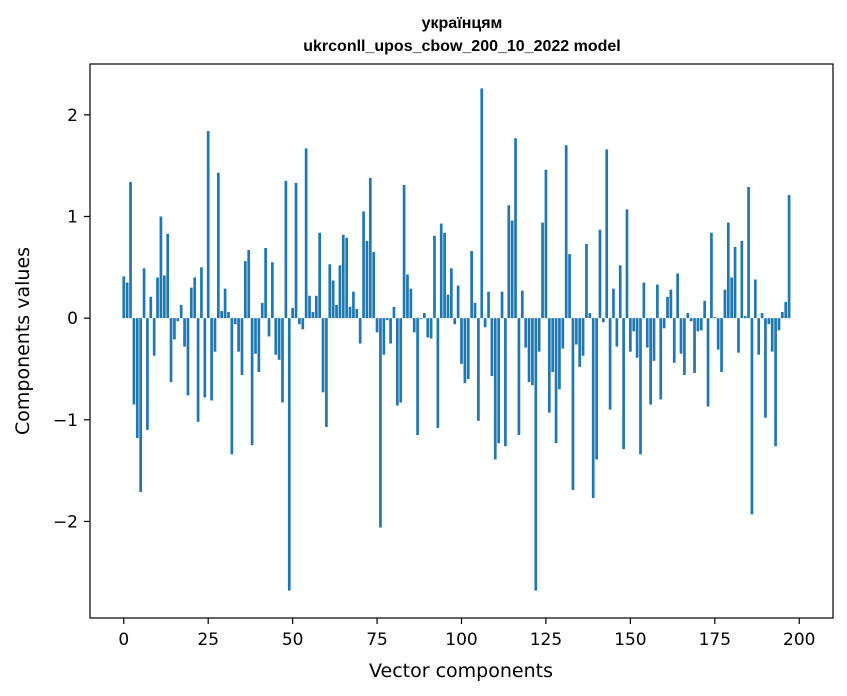 The width and height of the screenshot is (847, 696). Describe the element at coordinates (65, 522) in the screenshot. I see `y-tick-label: −2` at that location.